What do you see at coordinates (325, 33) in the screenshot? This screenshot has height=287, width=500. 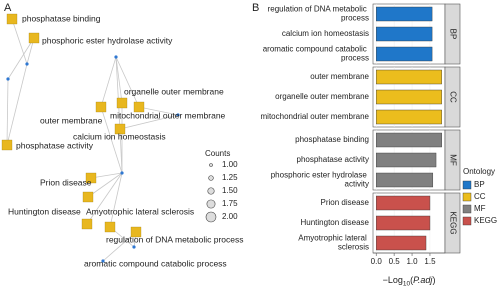 I see `y-tick-label: calcium ion homeostasis` at bounding box center [325, 33].